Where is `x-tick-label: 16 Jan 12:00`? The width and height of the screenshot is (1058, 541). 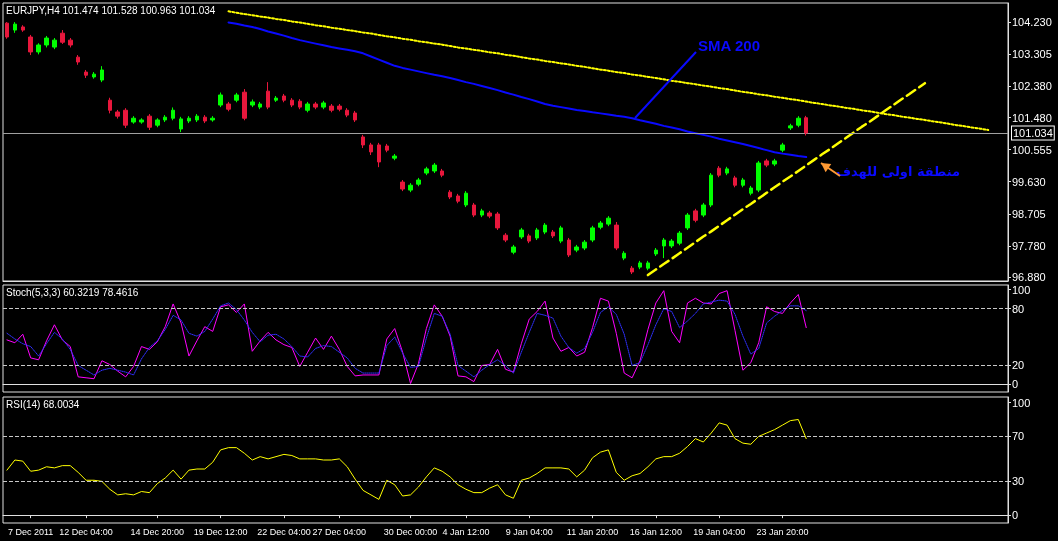
x-tick-label: 16 Jan 12:00 is located at coordinates (655, 531).